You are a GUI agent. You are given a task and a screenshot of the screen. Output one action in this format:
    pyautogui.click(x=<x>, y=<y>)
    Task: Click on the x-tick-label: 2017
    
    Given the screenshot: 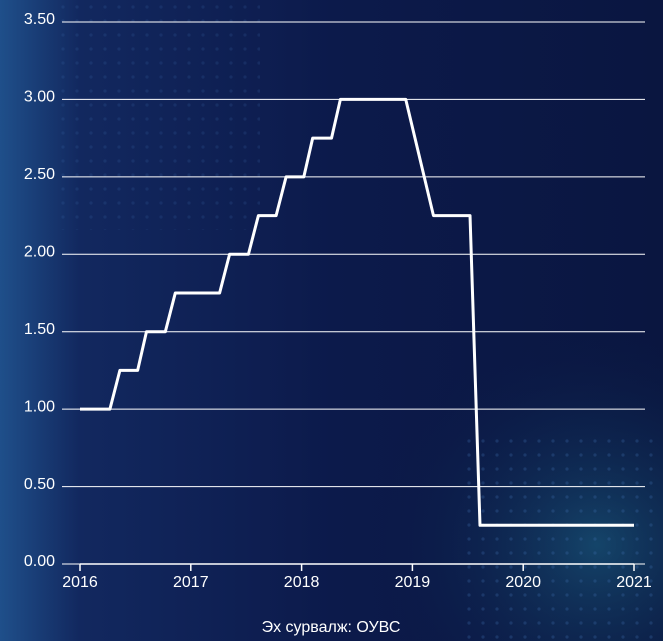 What is the action you would take?
    pyautogui.click(x=191, y=582)
    